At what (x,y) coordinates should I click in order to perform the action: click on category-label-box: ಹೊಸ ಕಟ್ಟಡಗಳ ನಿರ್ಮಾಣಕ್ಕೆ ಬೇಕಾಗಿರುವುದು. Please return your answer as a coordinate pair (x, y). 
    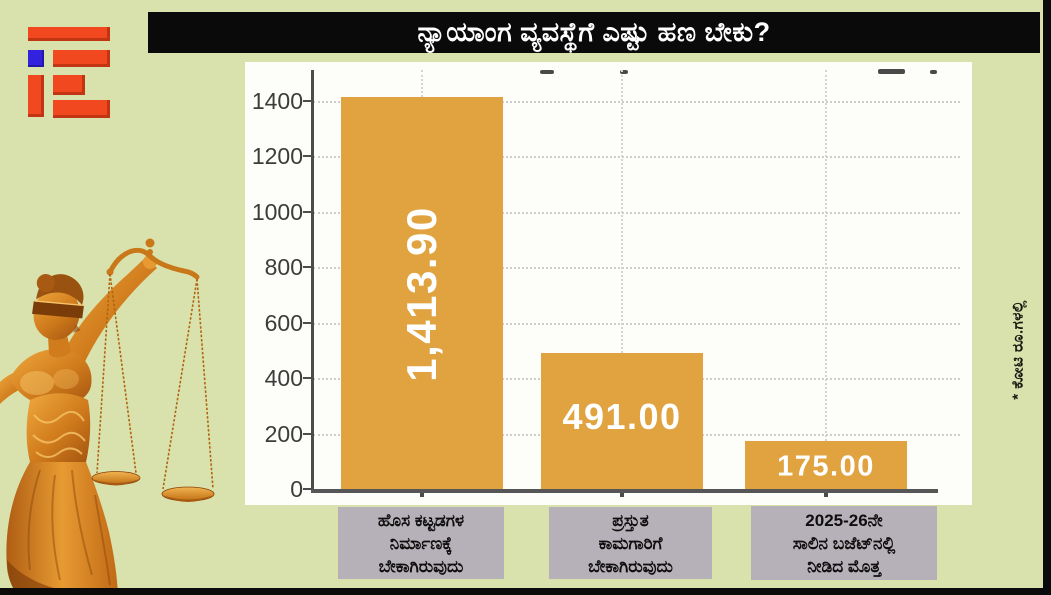
    Looking at the image, I should click on (421, 543).